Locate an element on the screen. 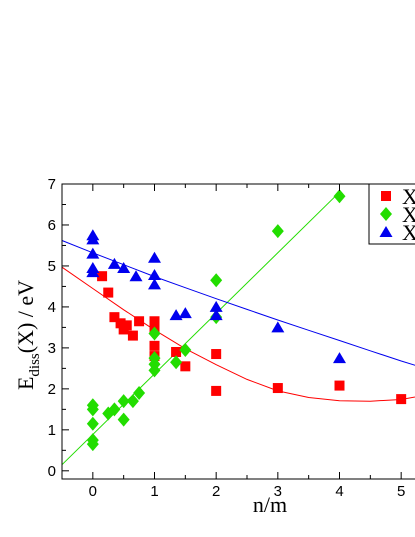 The width and height of the screenshot is (415, 537). legend-label-triangle: X is located at coordinates (408, 232).